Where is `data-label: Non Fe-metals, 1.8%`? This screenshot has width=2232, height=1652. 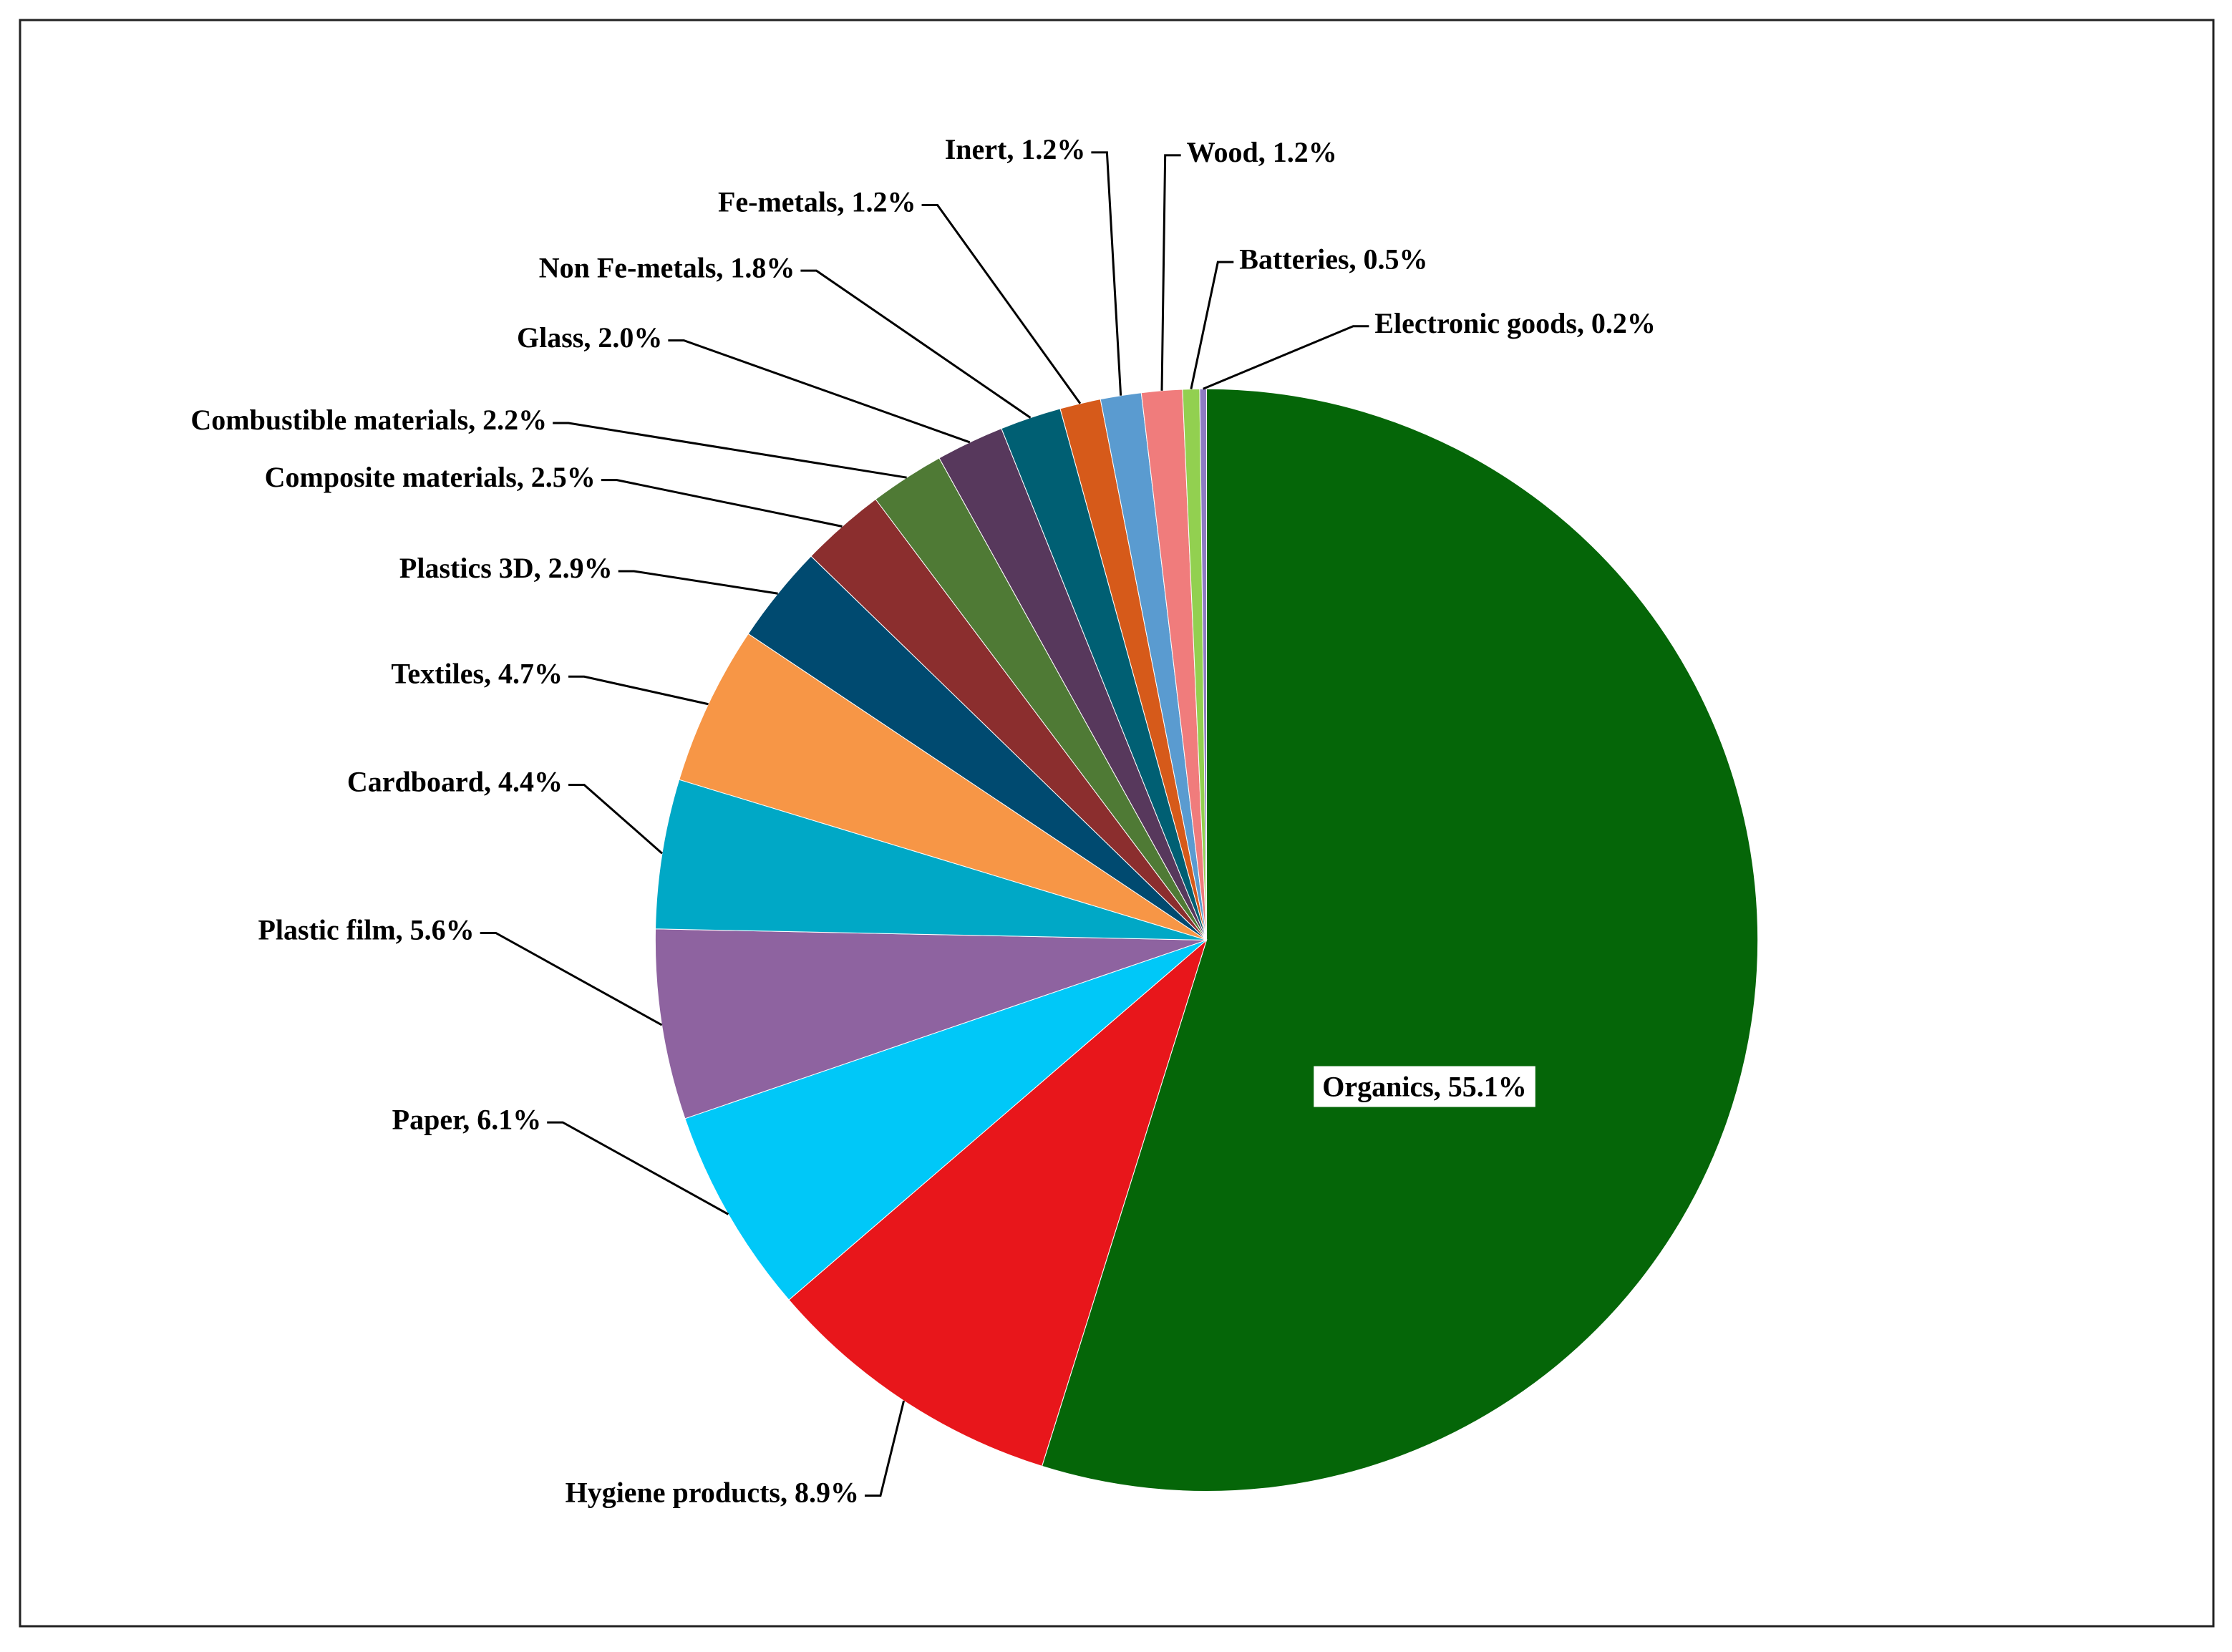
data-label: Non Fe-metals, 1.8% is located at coordinates (667, 267).